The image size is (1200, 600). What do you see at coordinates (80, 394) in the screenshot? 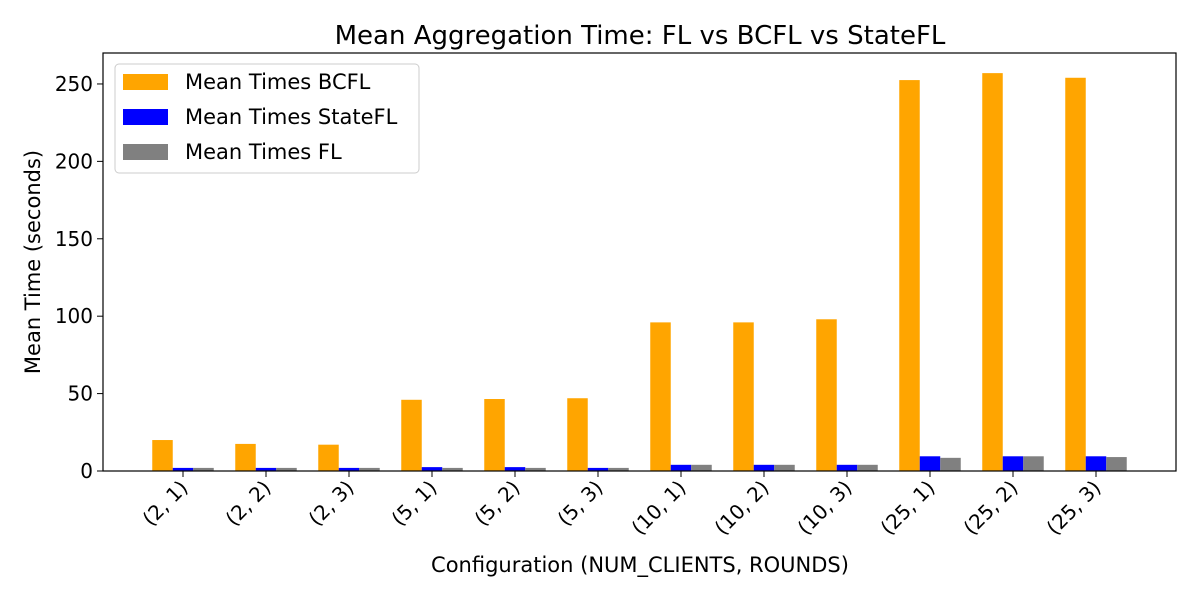
I see `y-tick-label: 50` at bounding box center [80, 394].